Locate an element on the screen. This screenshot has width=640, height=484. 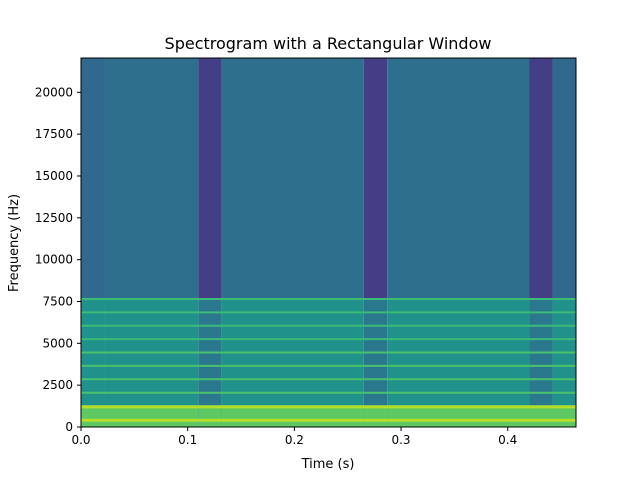
x-tick-label-3: 0.3 is located at coordinates (400, 440).